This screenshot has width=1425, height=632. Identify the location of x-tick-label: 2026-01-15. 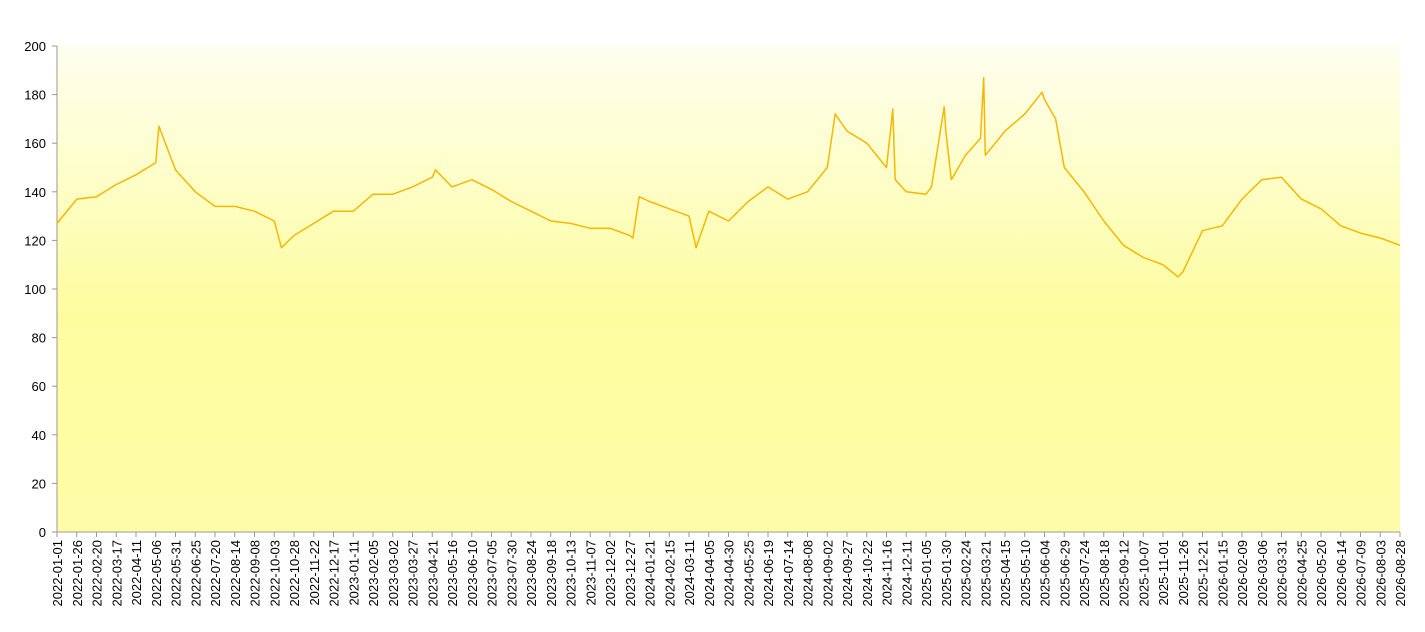
(1222, 573).